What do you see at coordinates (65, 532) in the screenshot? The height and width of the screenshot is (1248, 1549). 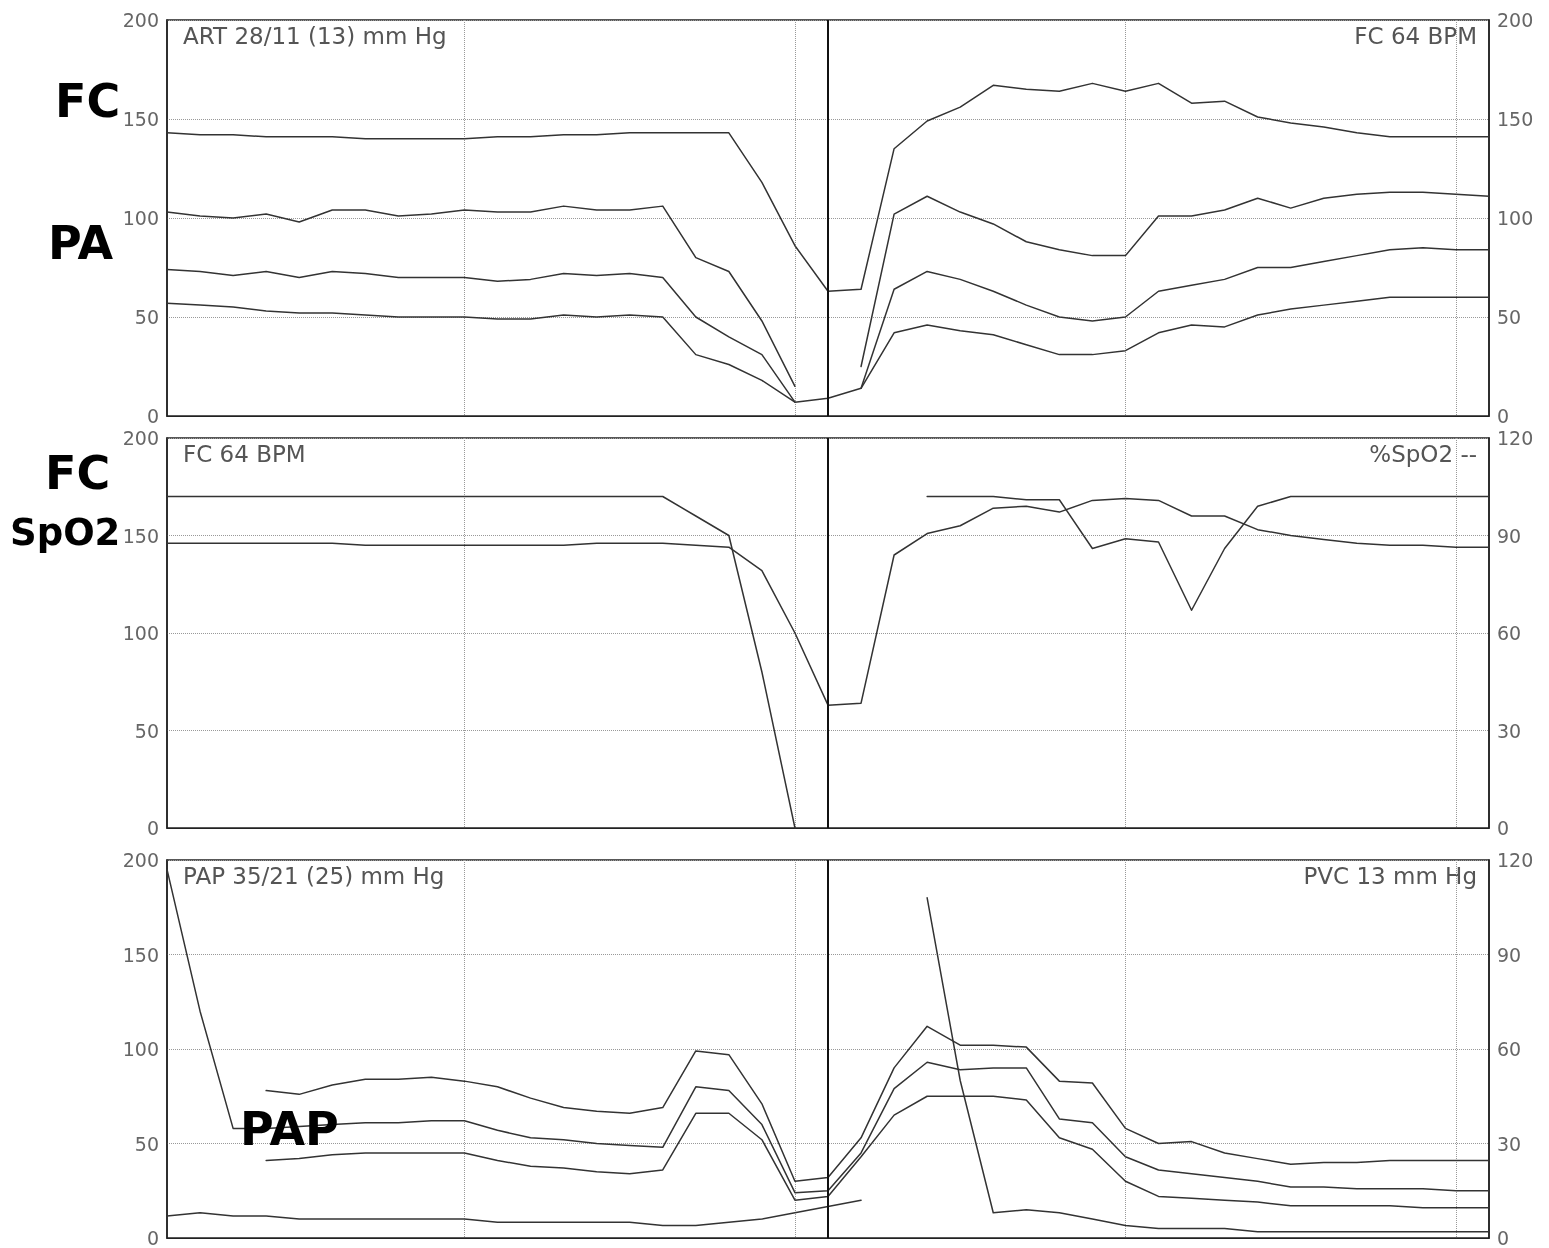 I see `text: SpO2` at bounding box center [65, 532].